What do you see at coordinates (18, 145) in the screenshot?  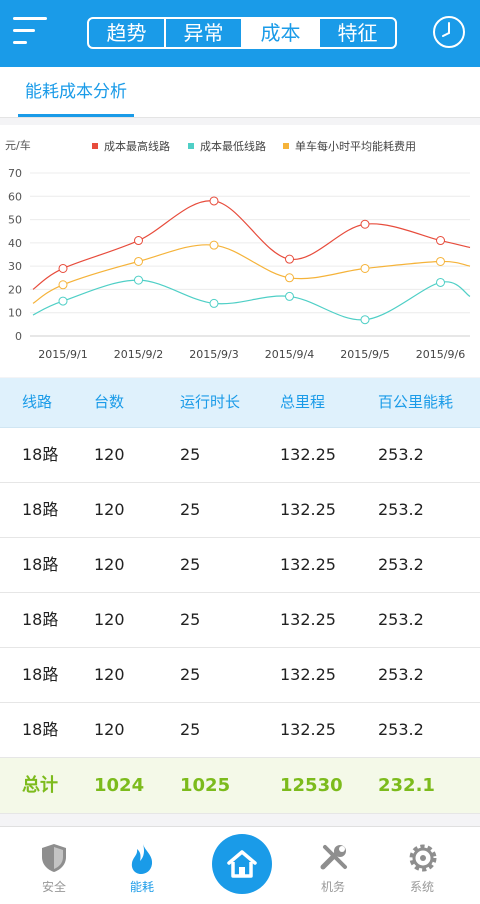 I see `y-unit-label: 元/车` at bounding box center [18, 145].